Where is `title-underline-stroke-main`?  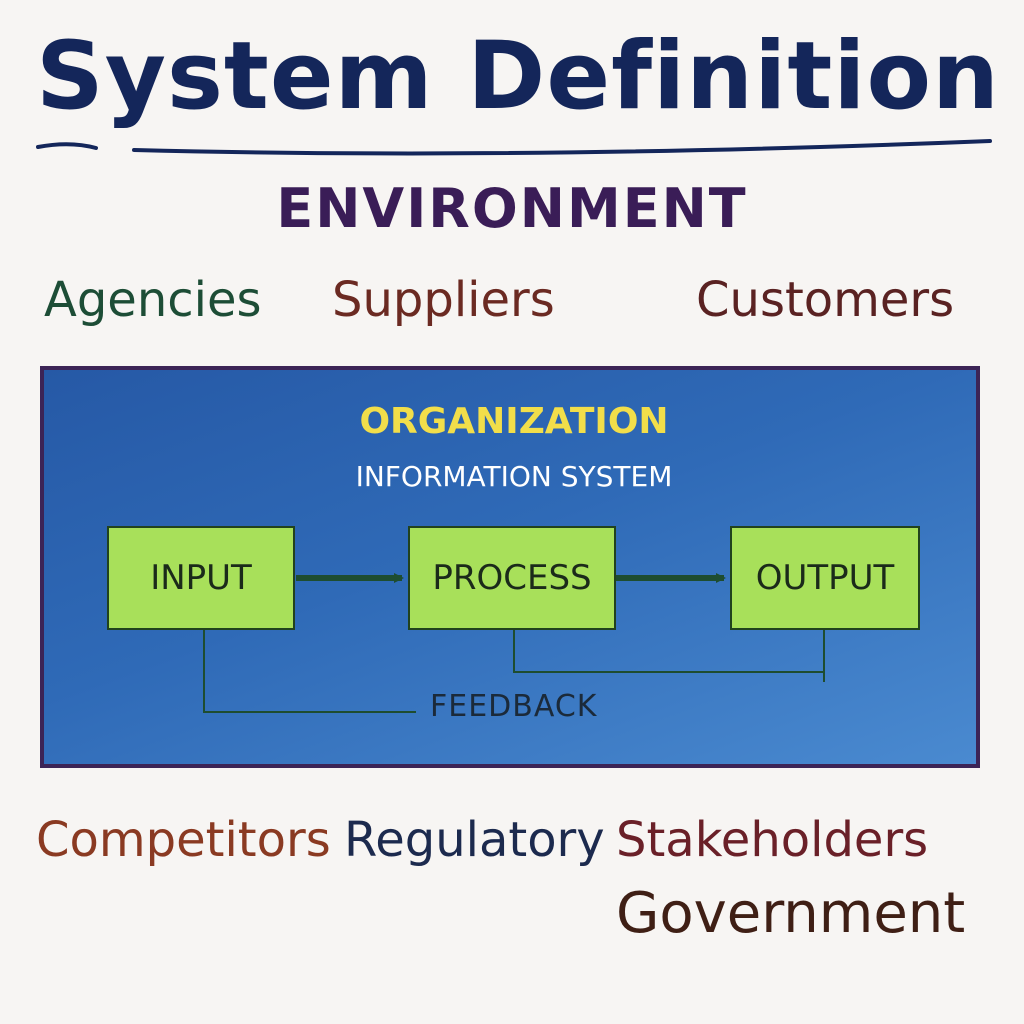 title-underline-stroke-main is located at coordinates (562, 147).